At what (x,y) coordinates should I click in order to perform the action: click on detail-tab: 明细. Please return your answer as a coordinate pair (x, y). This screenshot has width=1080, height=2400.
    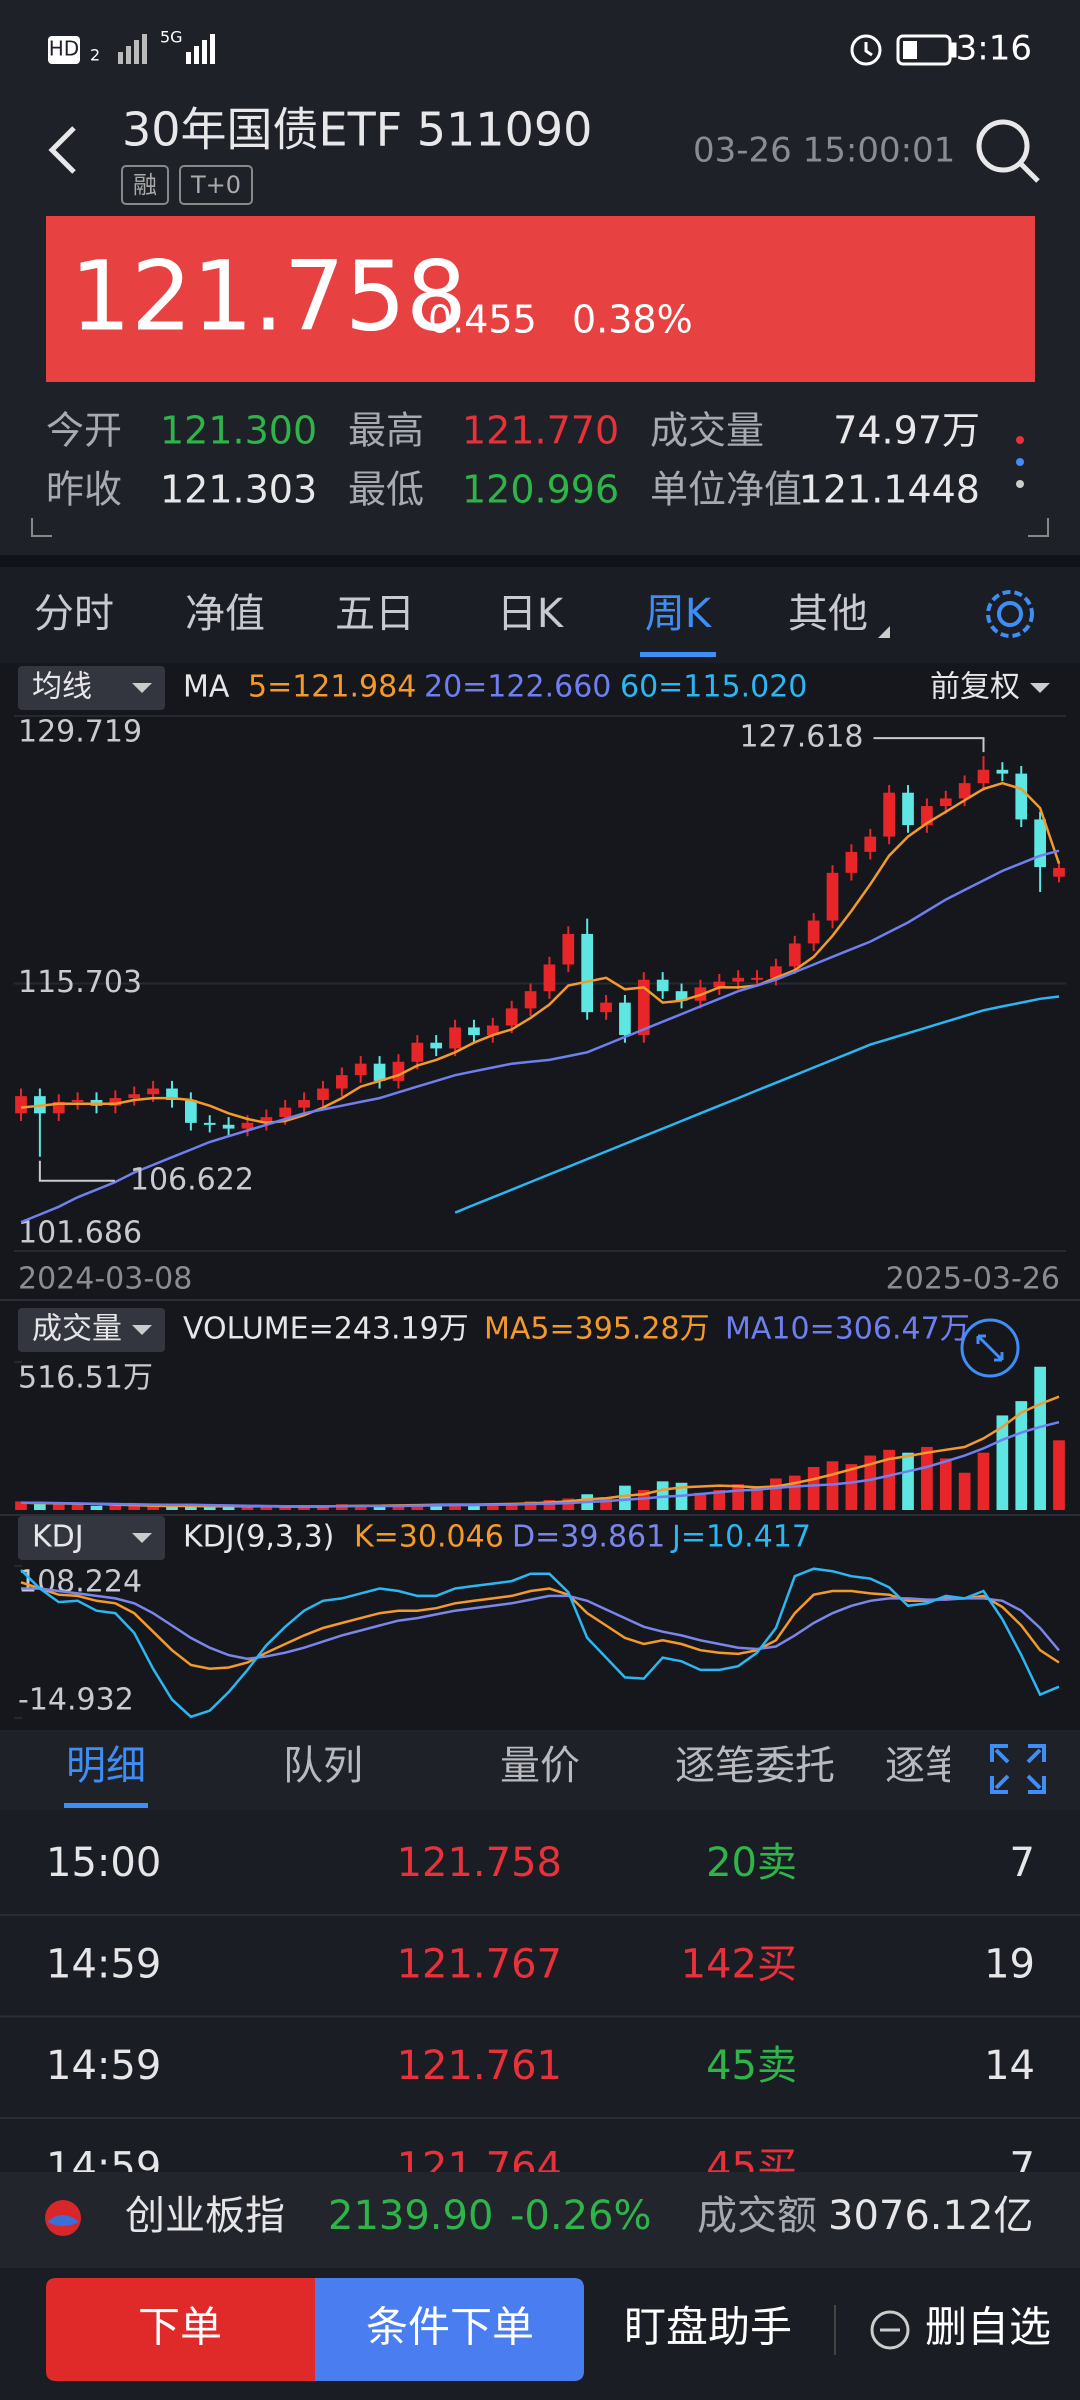
    Looking at the image, I should click on (106, 1766).